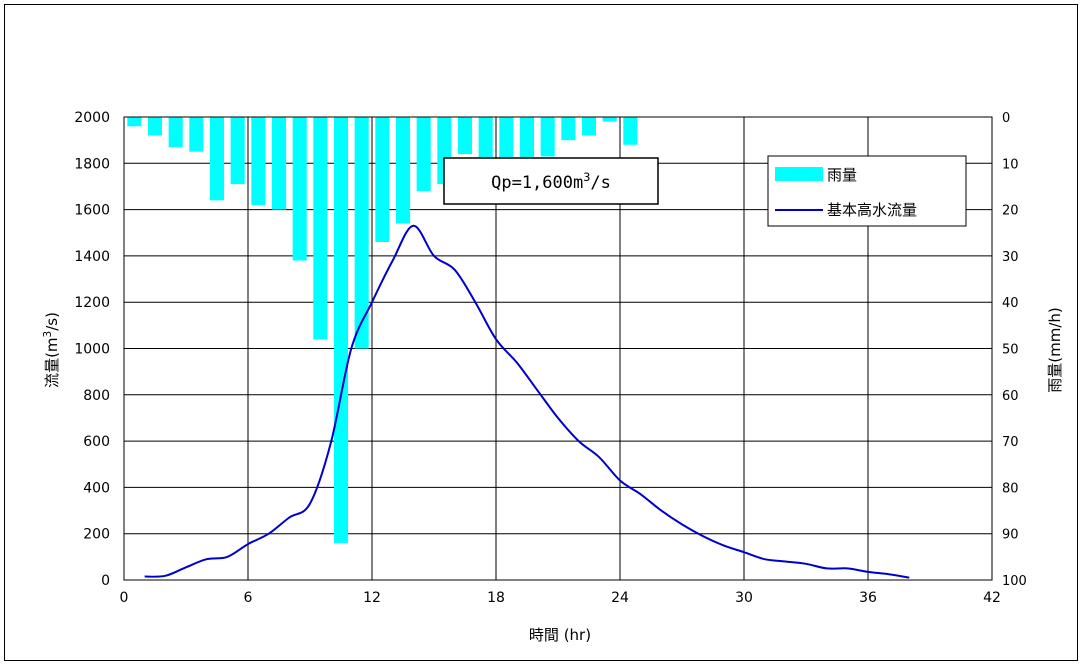 The height and width of the screenshot is (667, 1084). Describe the element at coordinates (92, 303) in the screenshot. I see `y-tick-label: 1200` at that location.